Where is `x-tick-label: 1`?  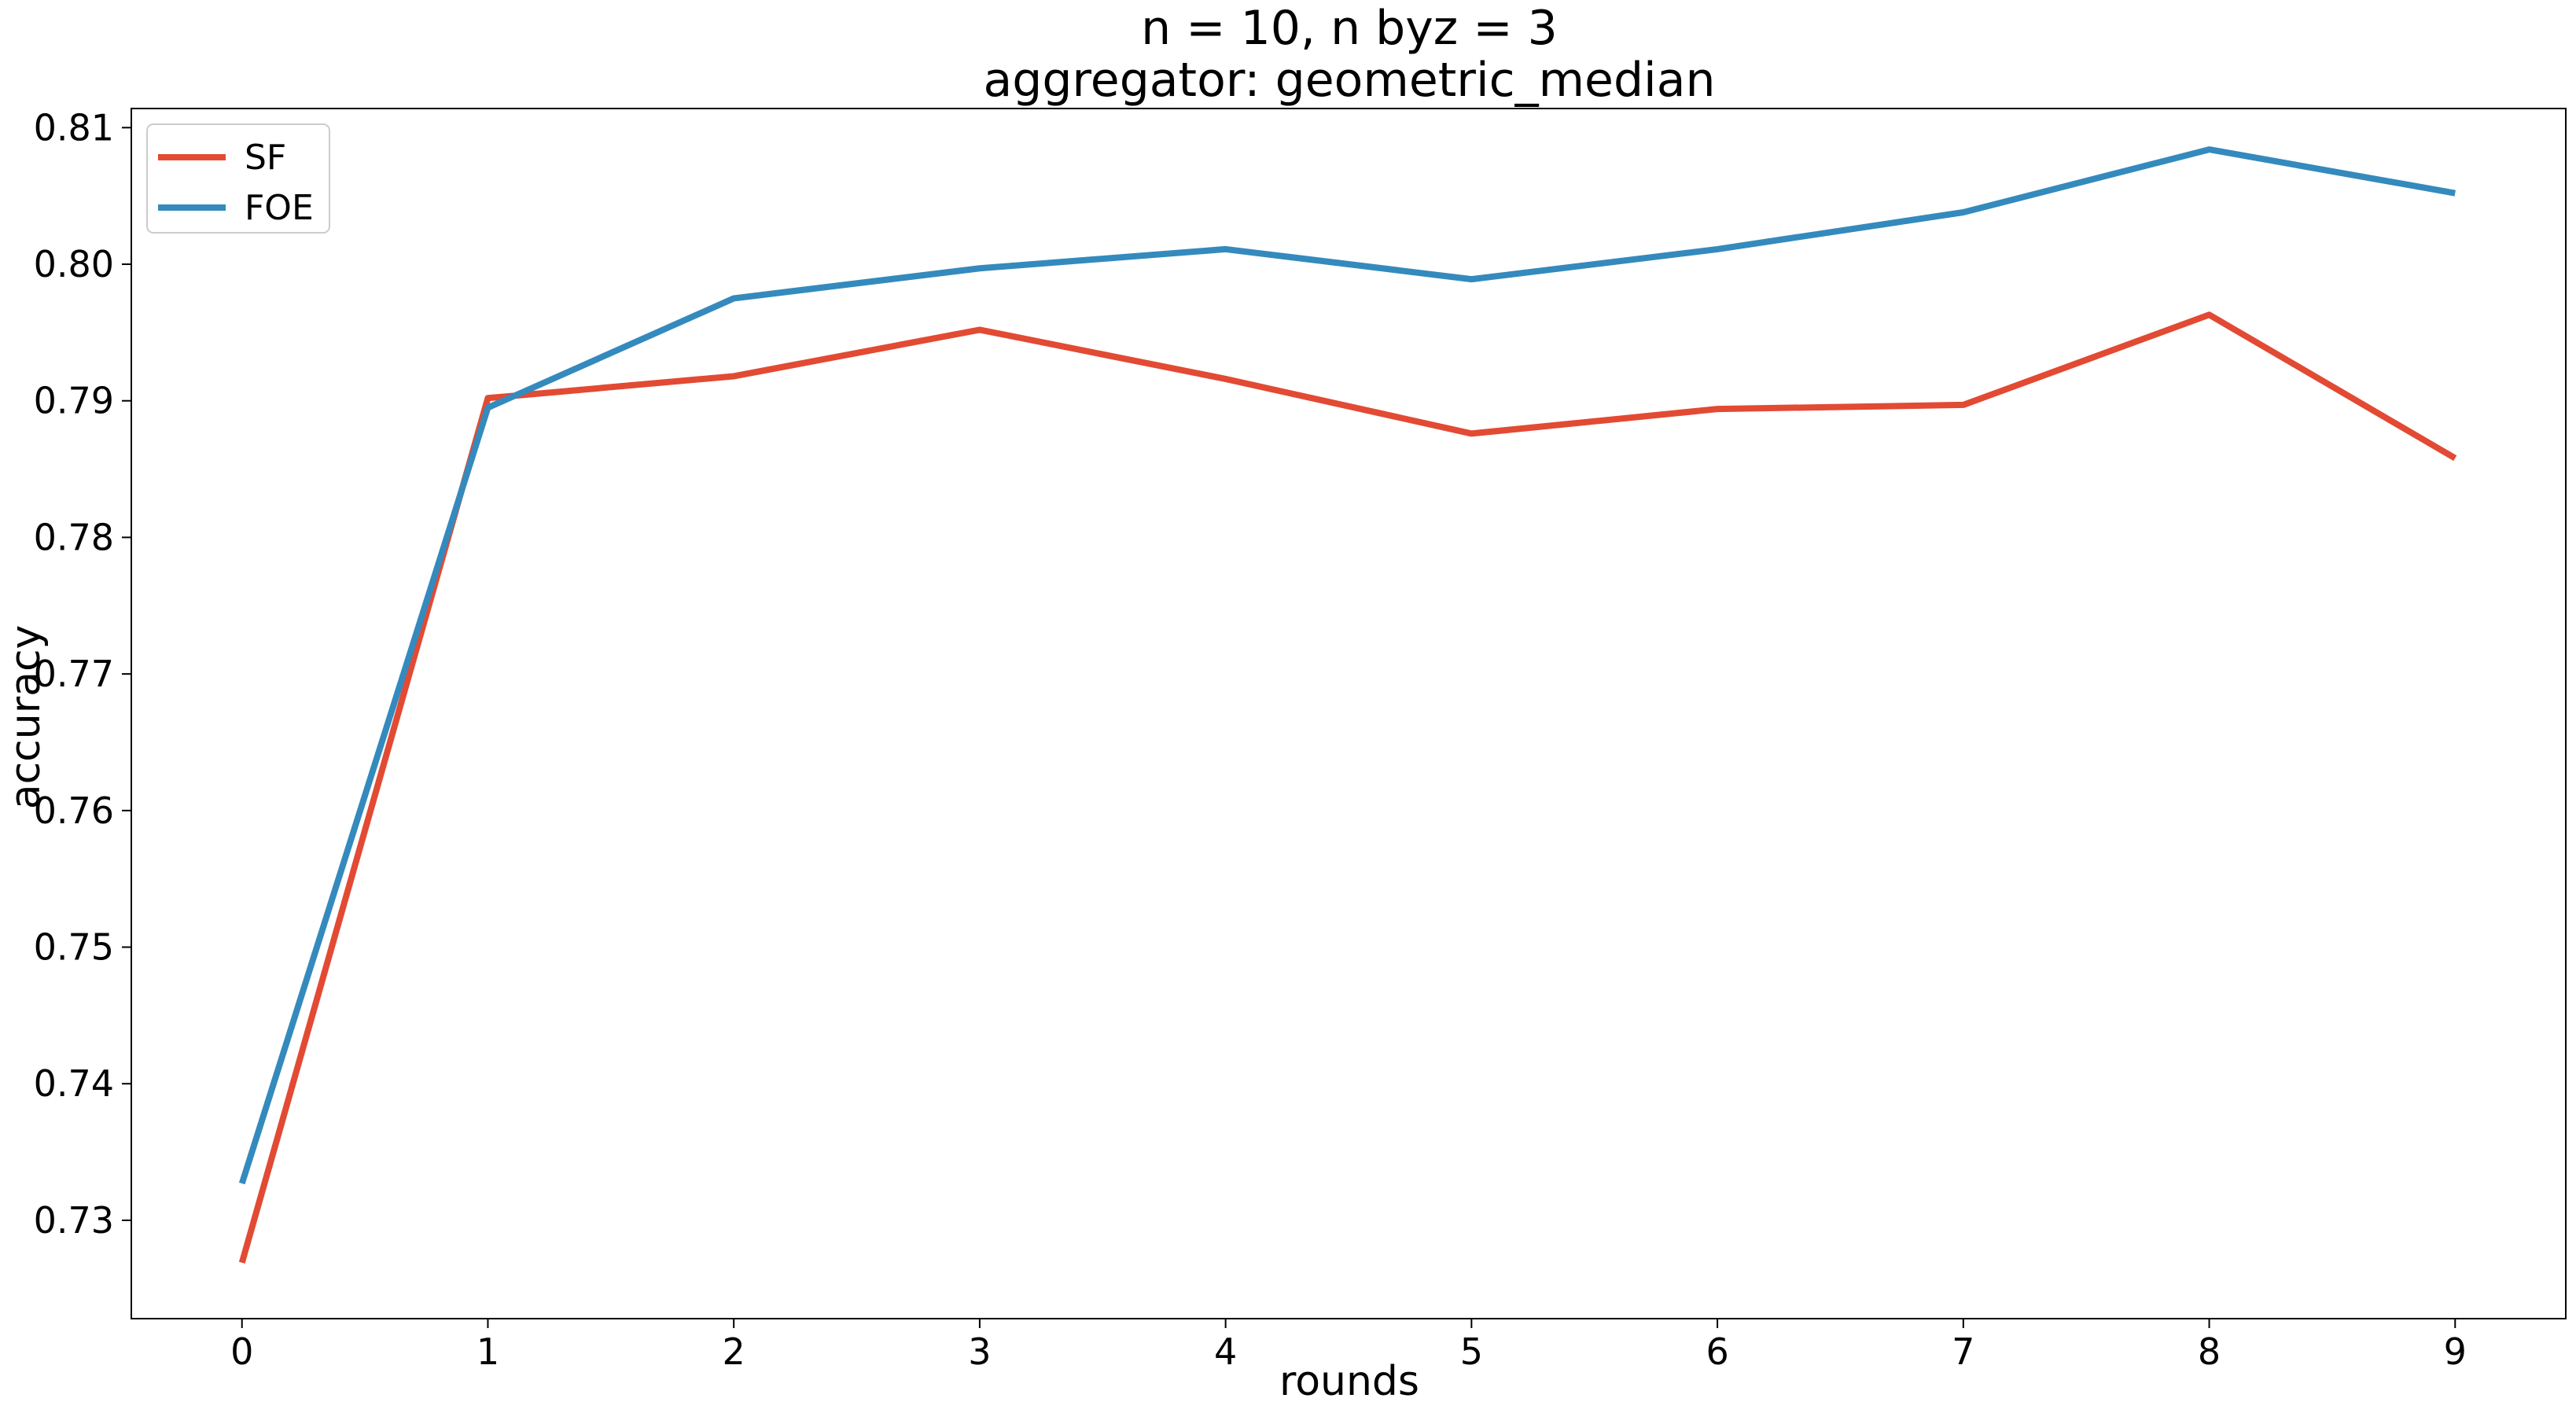
x-tick-label: 1 is located at coordinates (488, 1351).